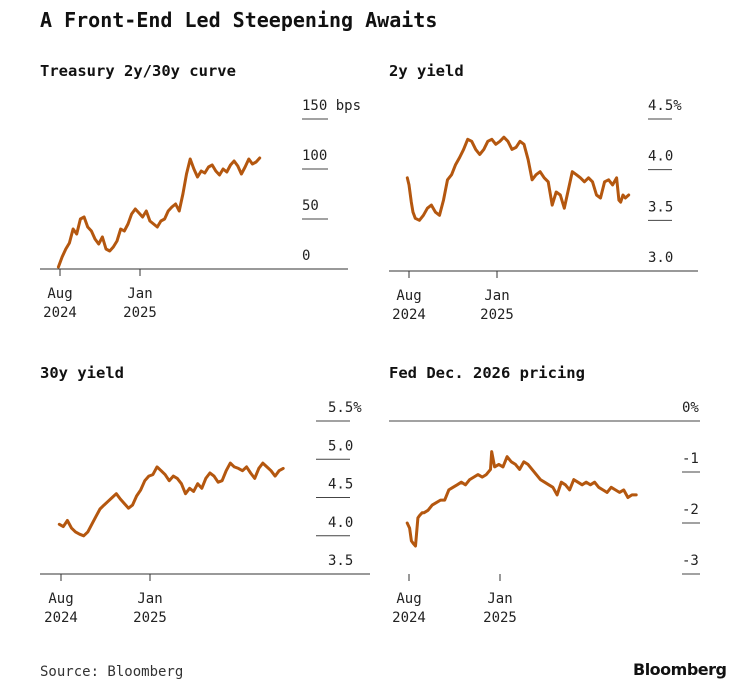 The height and width of the screenshot is (695, 750). What do you see at coordinates (331, 106) in the screenshot?
I see `panel1-y-tick-label: 150 bps` at bounding box center [331, 106].